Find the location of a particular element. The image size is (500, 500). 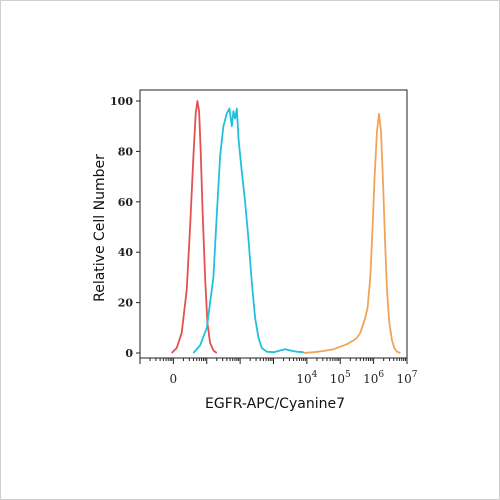

x-axis-label: EGFR-APC/Cyanine7 is located at coordinates (275, 404).